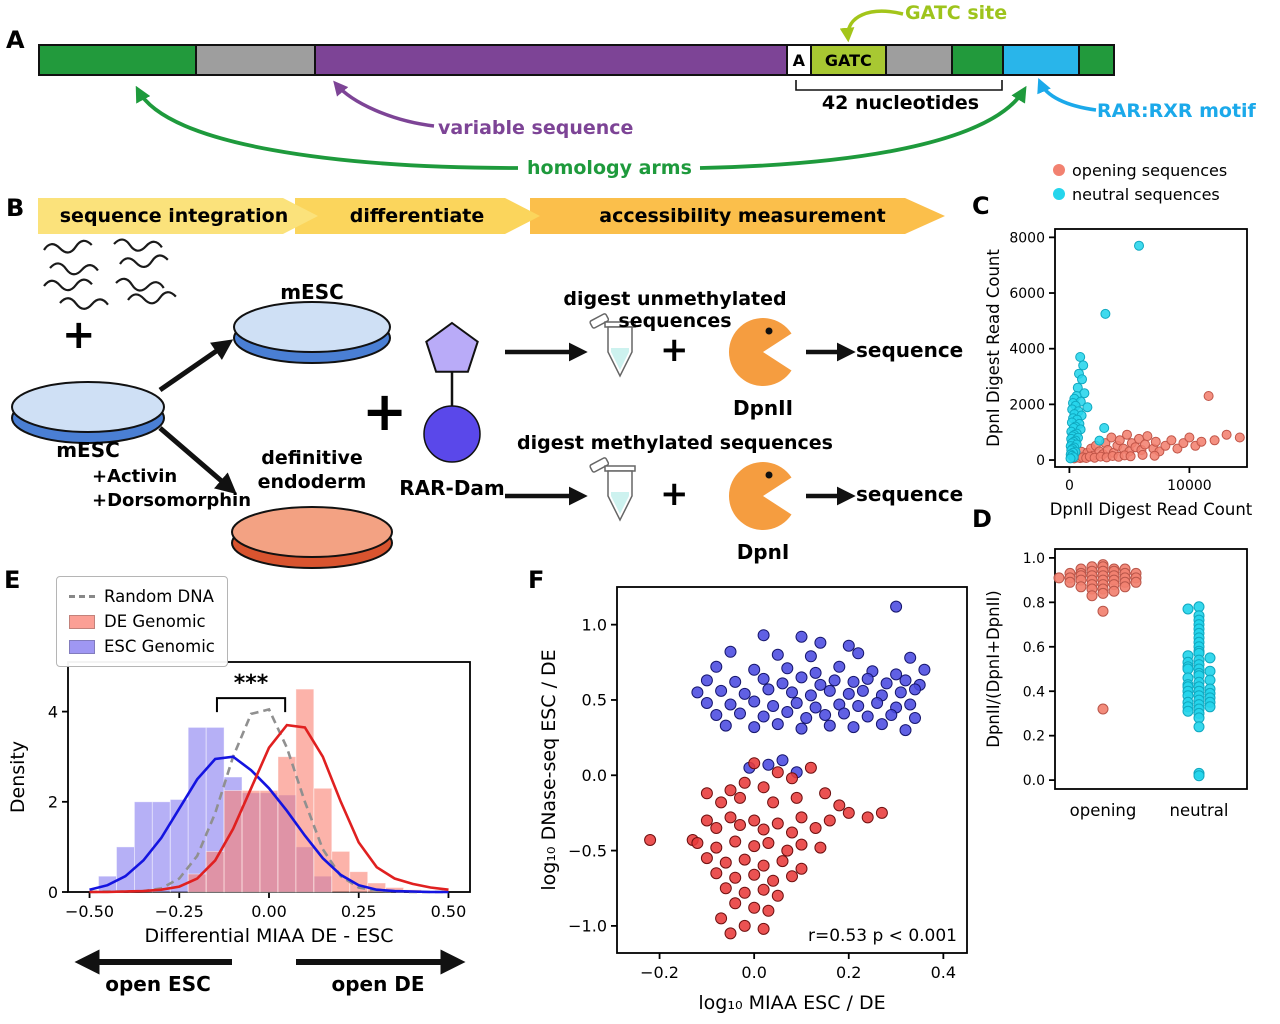 This screenshot has height=1024, width=1280. What do you see at coordinates (742, 216) in the screenshot?
I see `banner-label-accessibility: accessibility measurement` at bounding box center [742, 216].